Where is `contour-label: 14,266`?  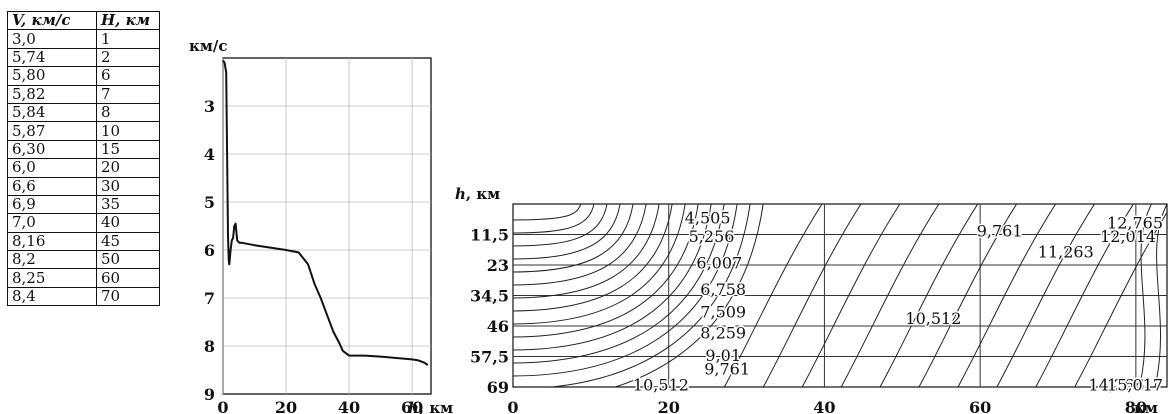 contour-label: 14,266 is located at coordinates (1116, 384).